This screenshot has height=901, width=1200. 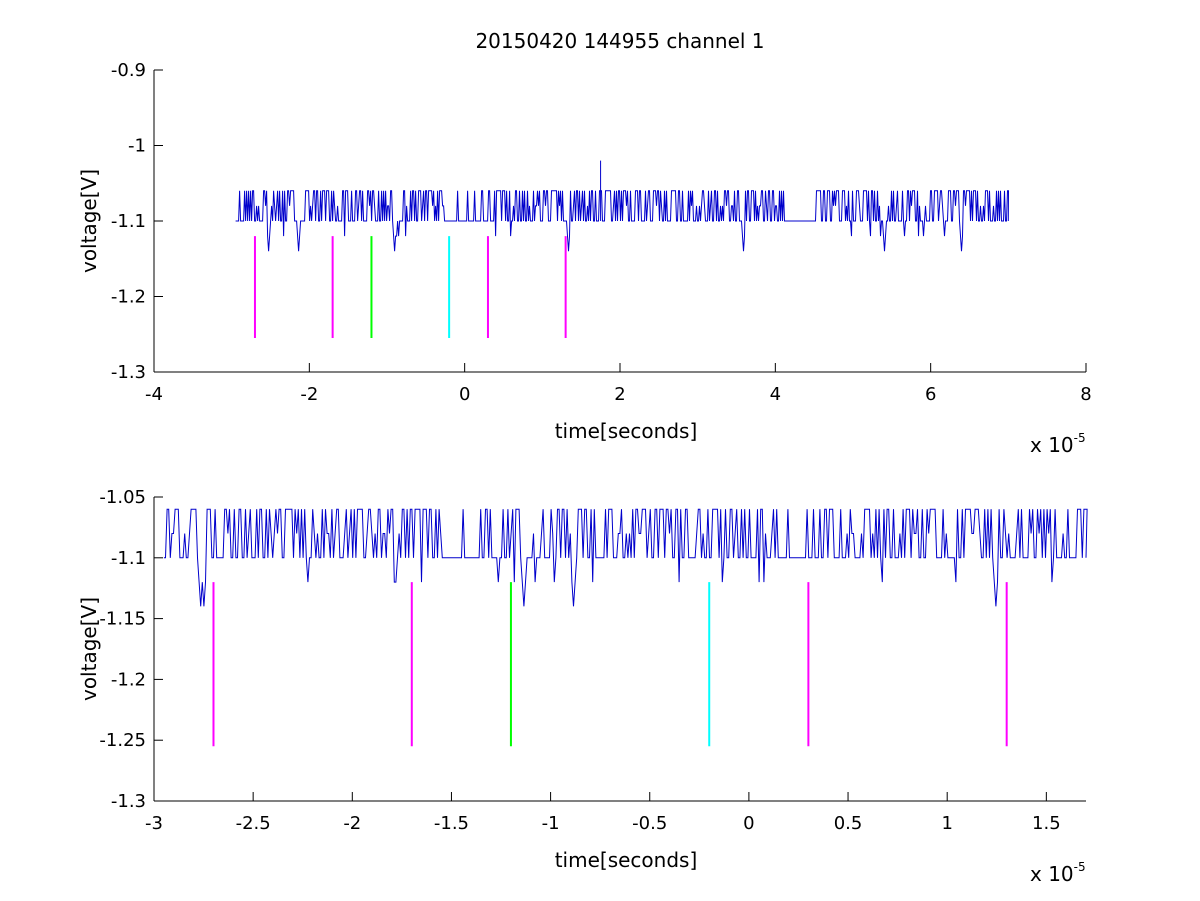 What do you see at coordinates (89, 221) in the screenshot?
I see `top-y-axis-label: voltage[V]` at bounding box center [89, 221].